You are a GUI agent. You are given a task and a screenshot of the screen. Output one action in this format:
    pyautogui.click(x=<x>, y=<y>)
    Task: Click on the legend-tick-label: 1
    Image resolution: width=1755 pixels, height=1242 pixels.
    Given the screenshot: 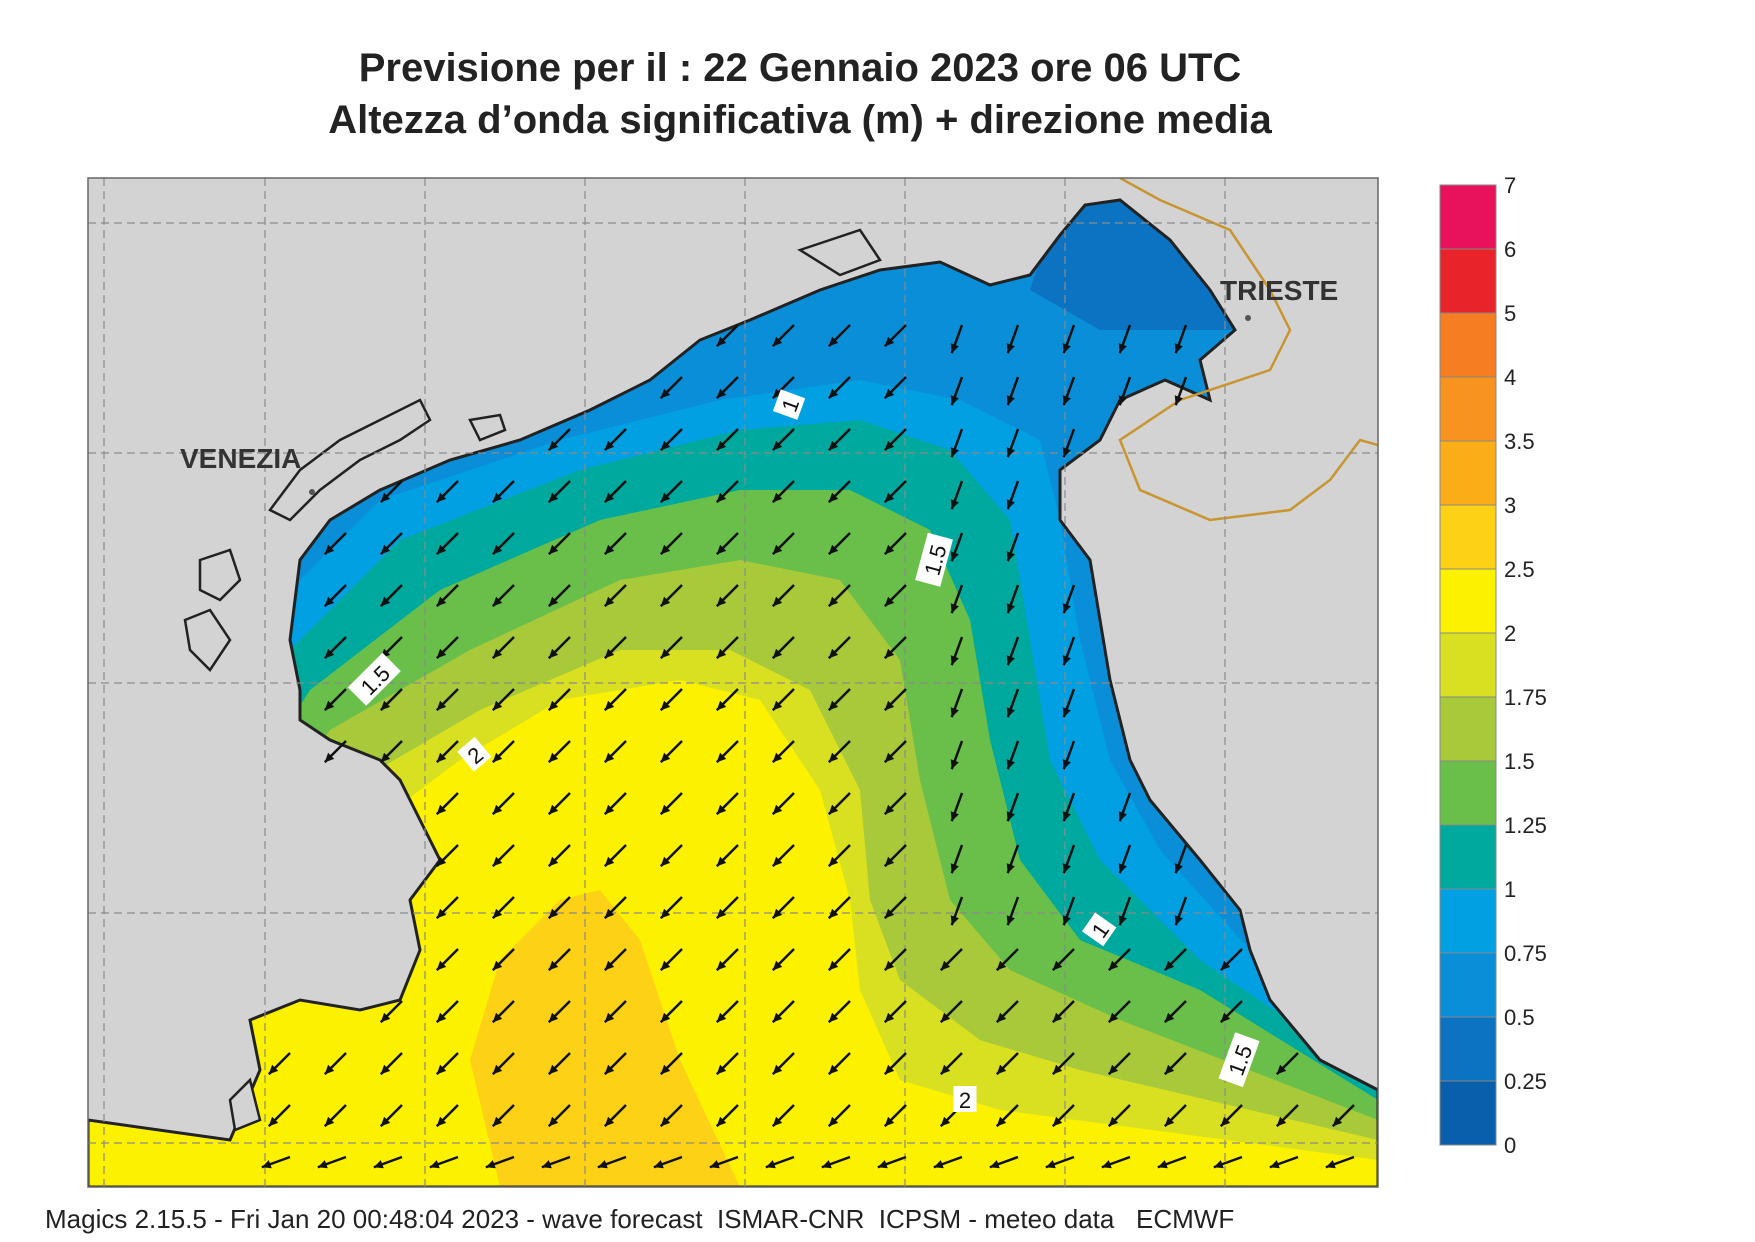 What is the action you would take?
    pyautogui.click(x=1510, y=889)
    